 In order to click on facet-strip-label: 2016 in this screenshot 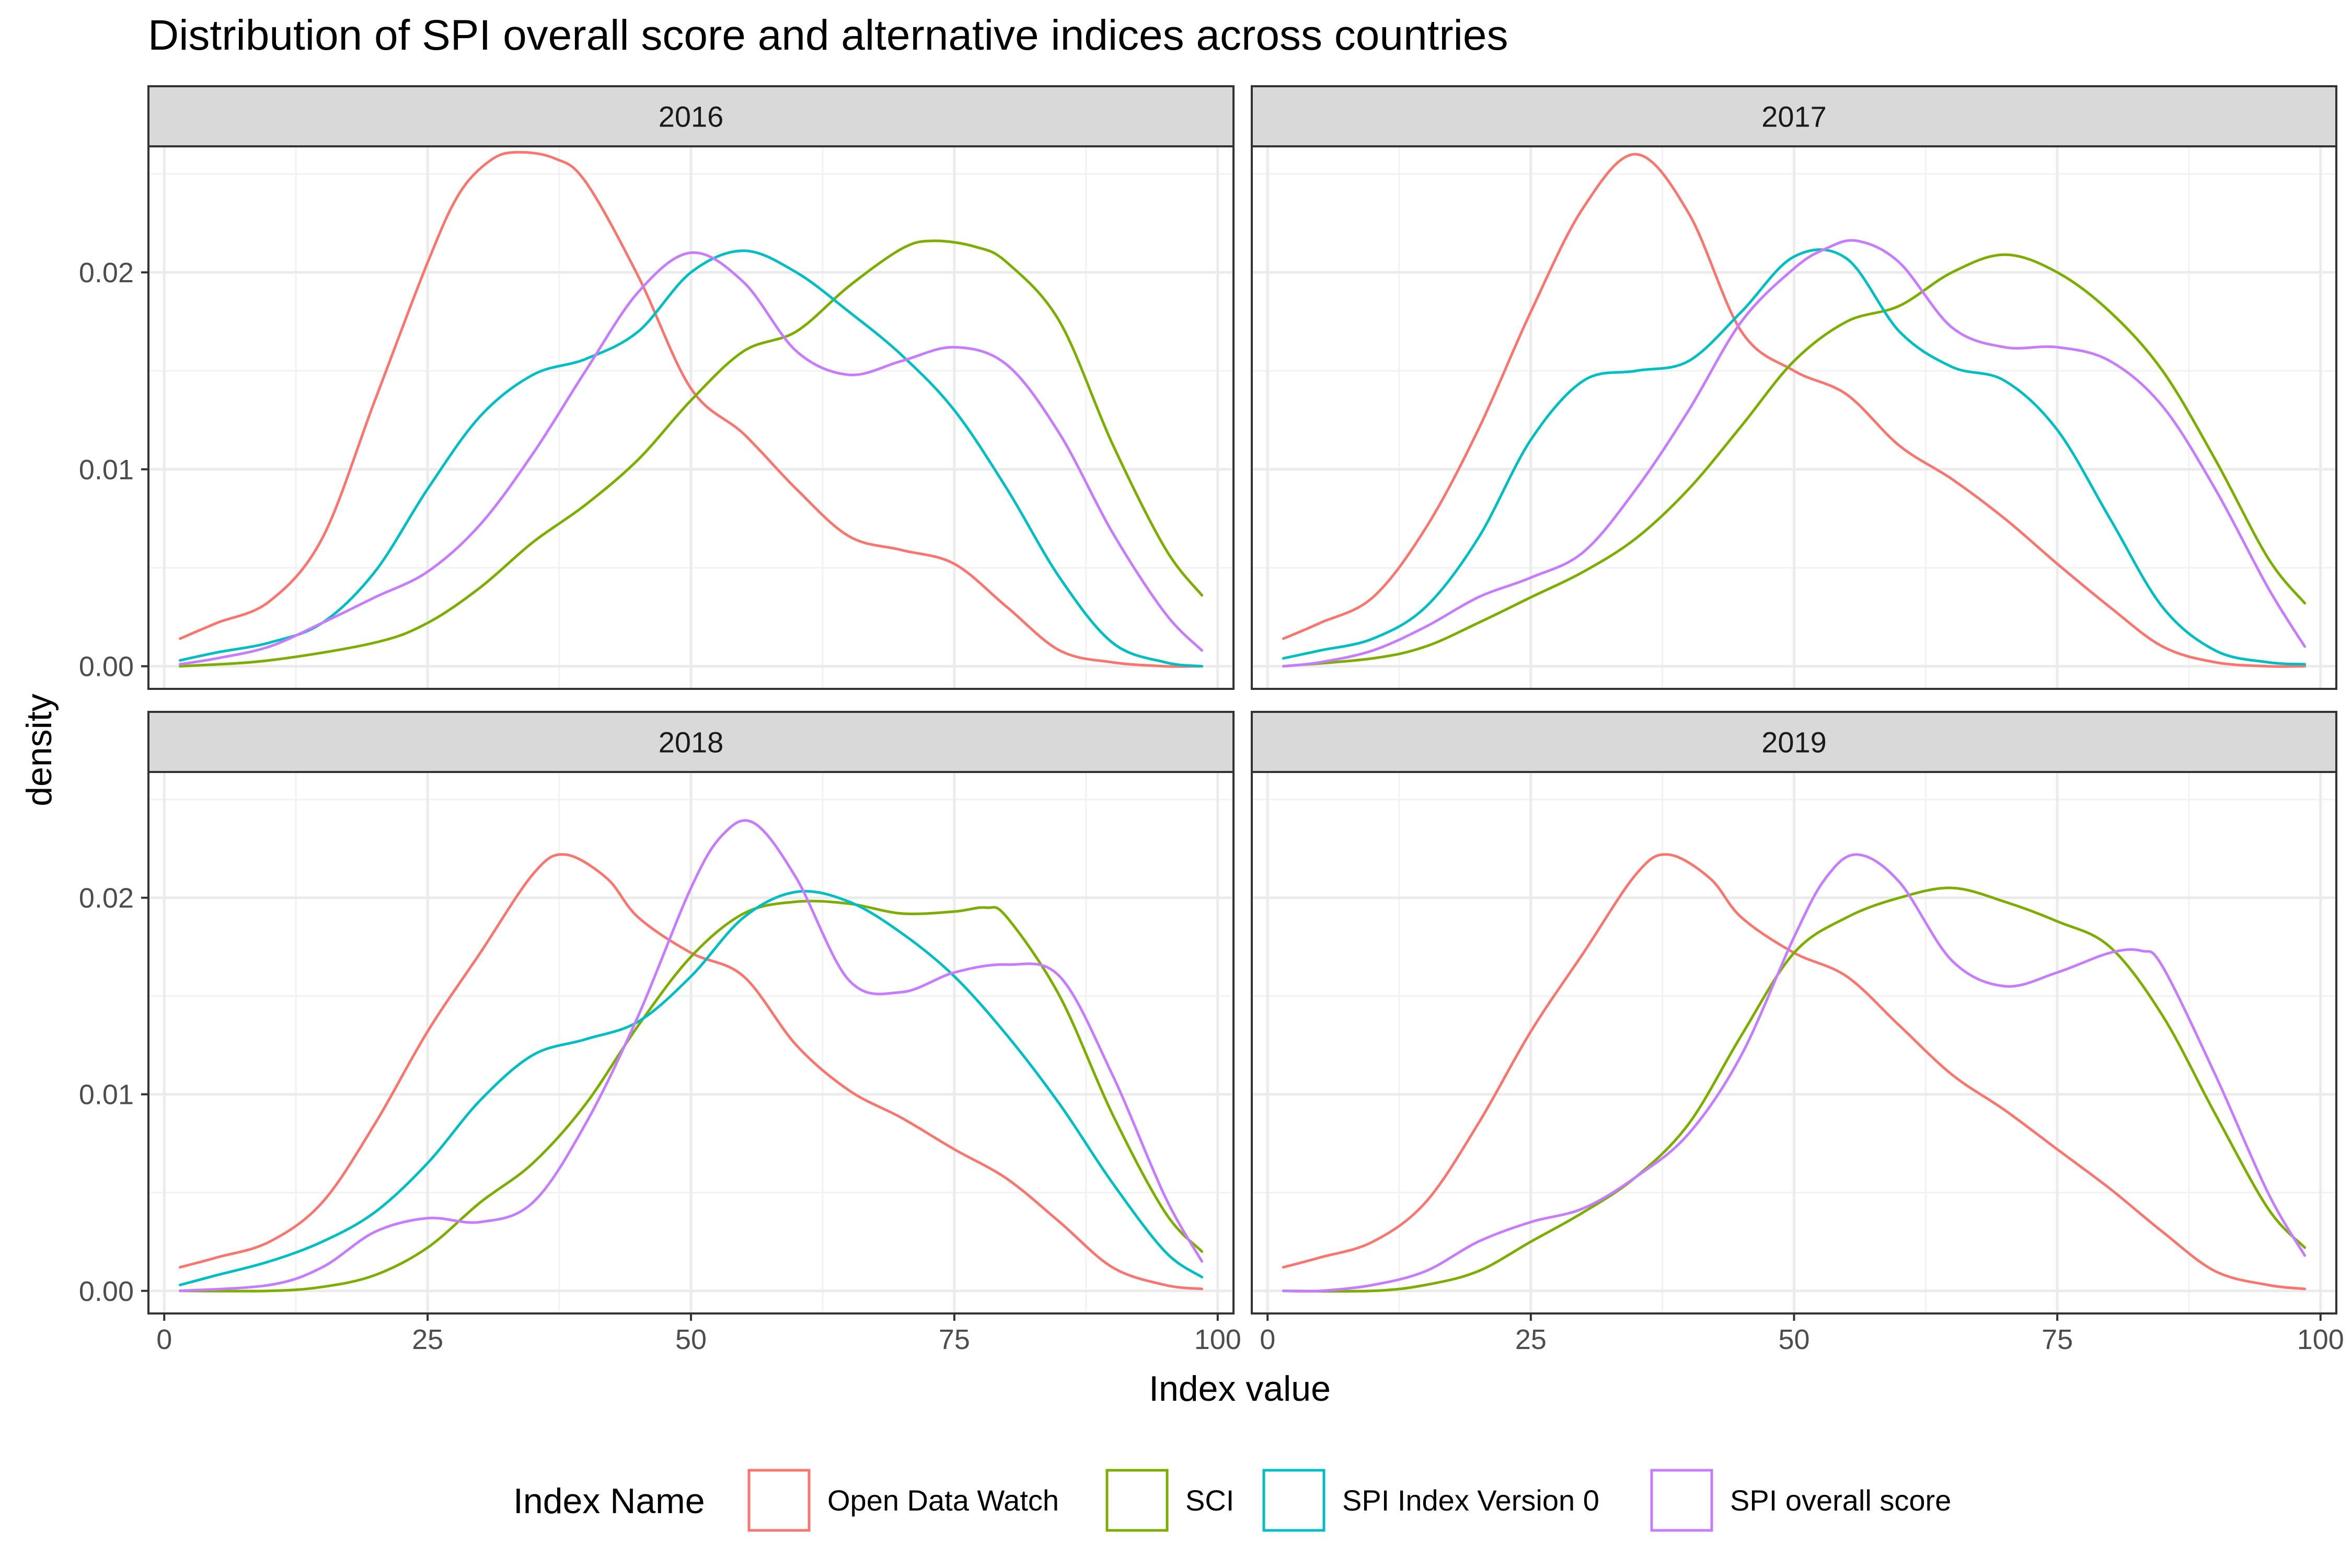, I will do `click(691, 116)`.